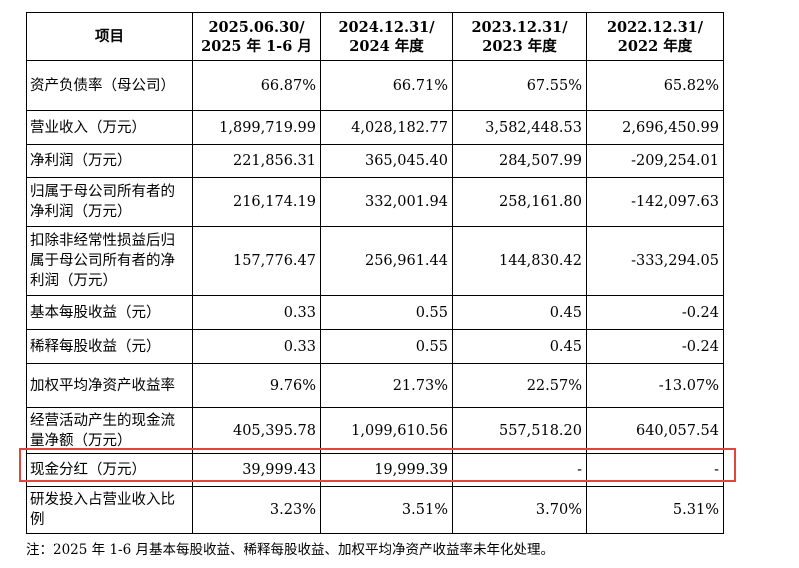  Describe the element at coordinates (256, 85) in the screenshot. I see `cell-value: 66.87%` at that location.